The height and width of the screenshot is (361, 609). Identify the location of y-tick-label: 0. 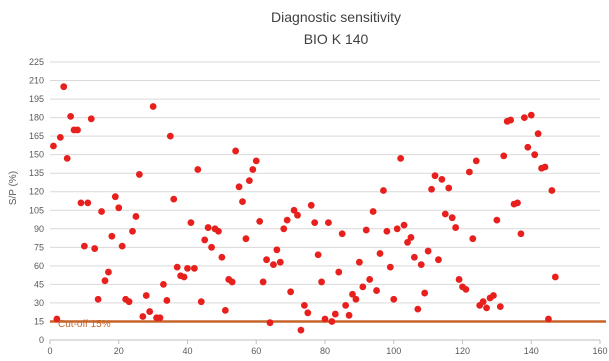
(41, 340).